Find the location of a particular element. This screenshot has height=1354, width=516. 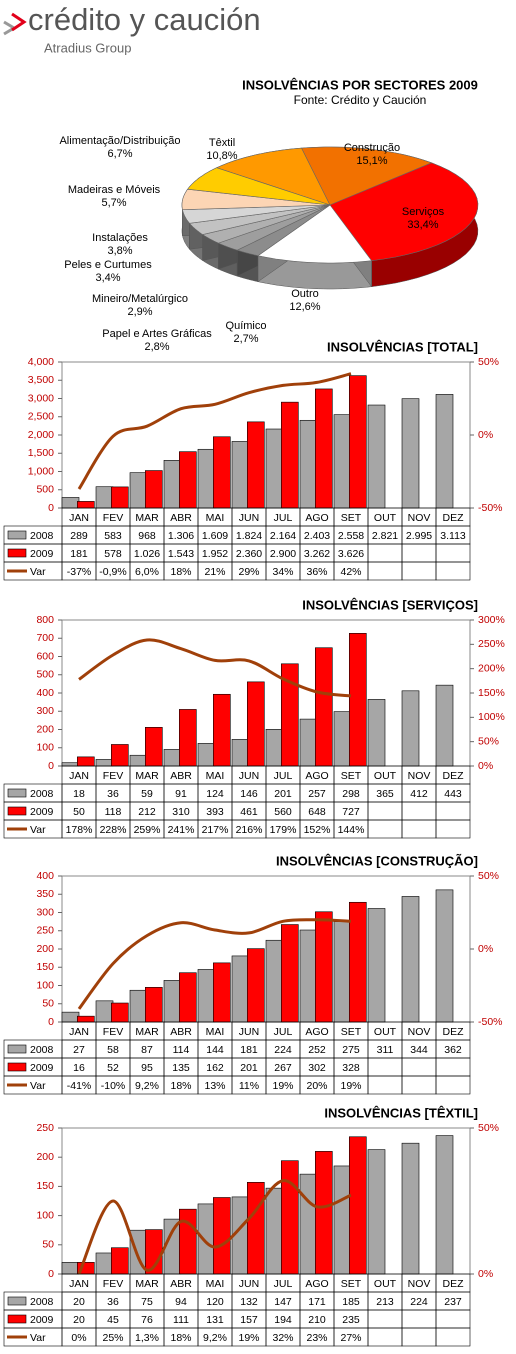

var-line is located at coordinates (214, 964).